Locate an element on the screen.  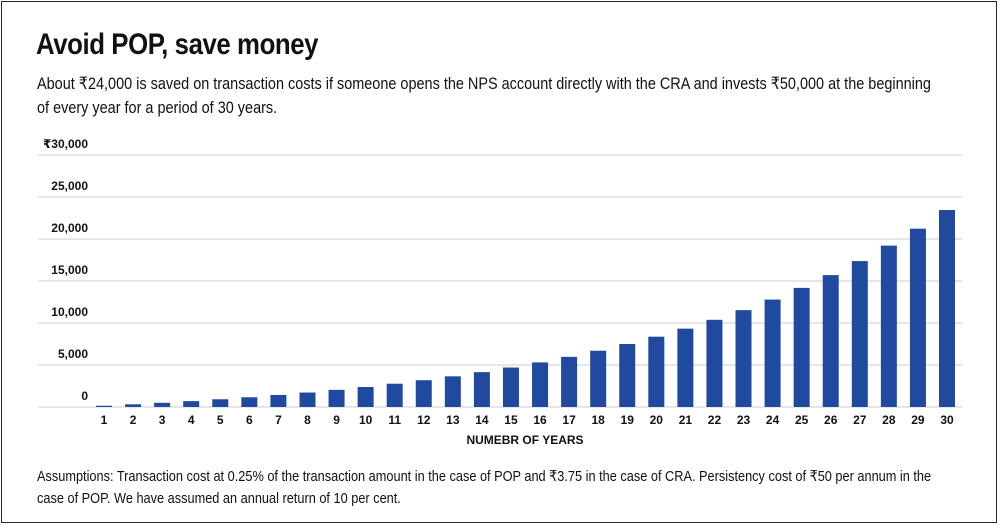
y-tick-label: 20,000 is located at coordinates (69, 228).